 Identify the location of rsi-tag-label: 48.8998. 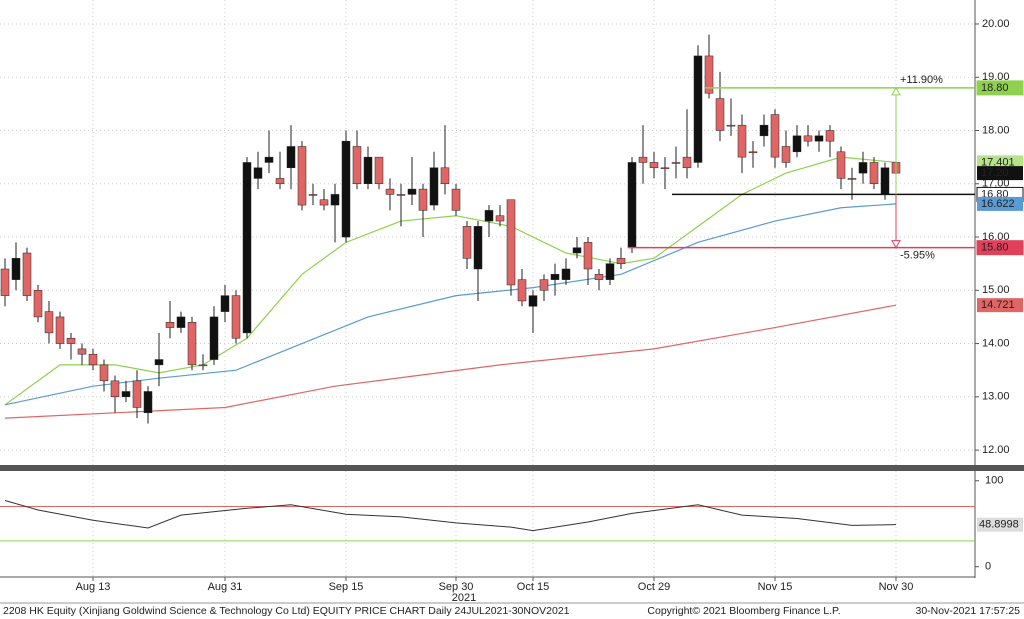
(999, 525).